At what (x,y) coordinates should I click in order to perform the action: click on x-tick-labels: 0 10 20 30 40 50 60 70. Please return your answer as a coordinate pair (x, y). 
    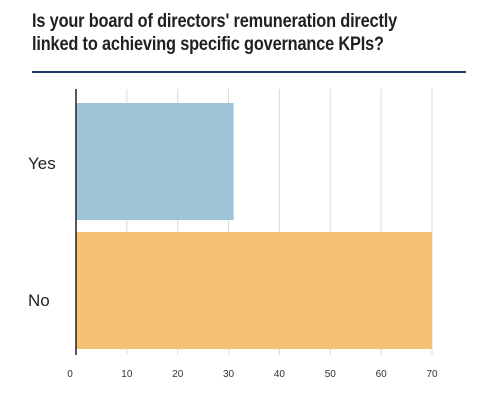
    Looking at the image, I should click on (252, 374).